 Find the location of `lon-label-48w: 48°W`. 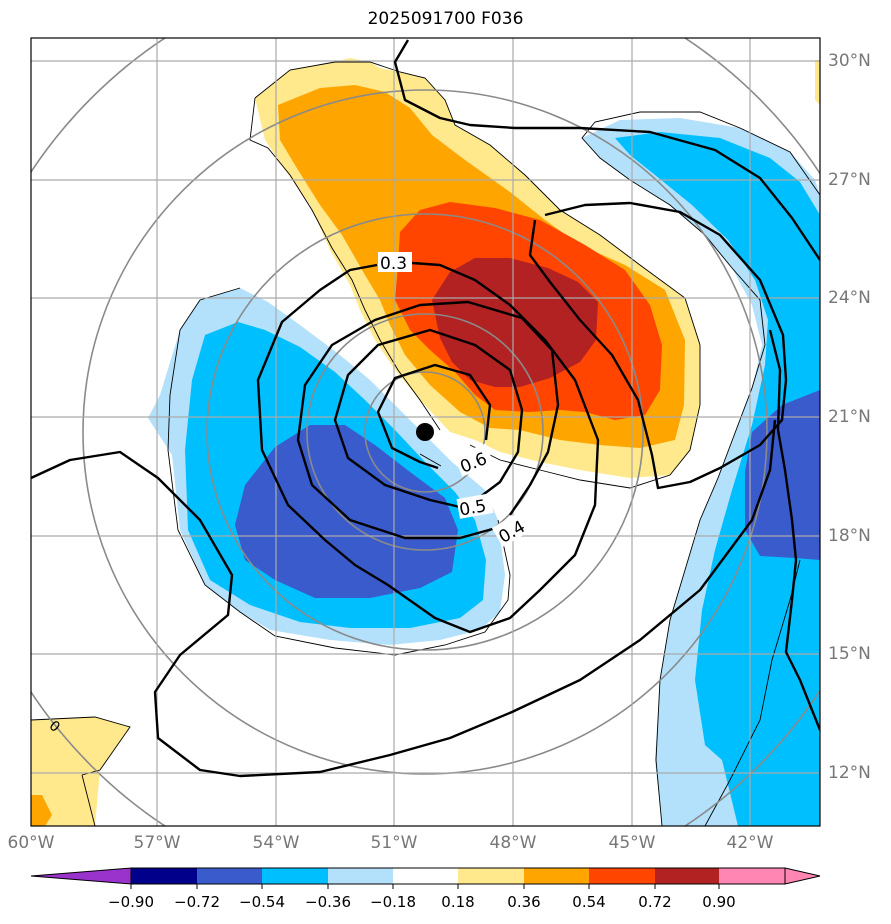

lon-label-48w: 48°W is located at coordinates (513, 843).